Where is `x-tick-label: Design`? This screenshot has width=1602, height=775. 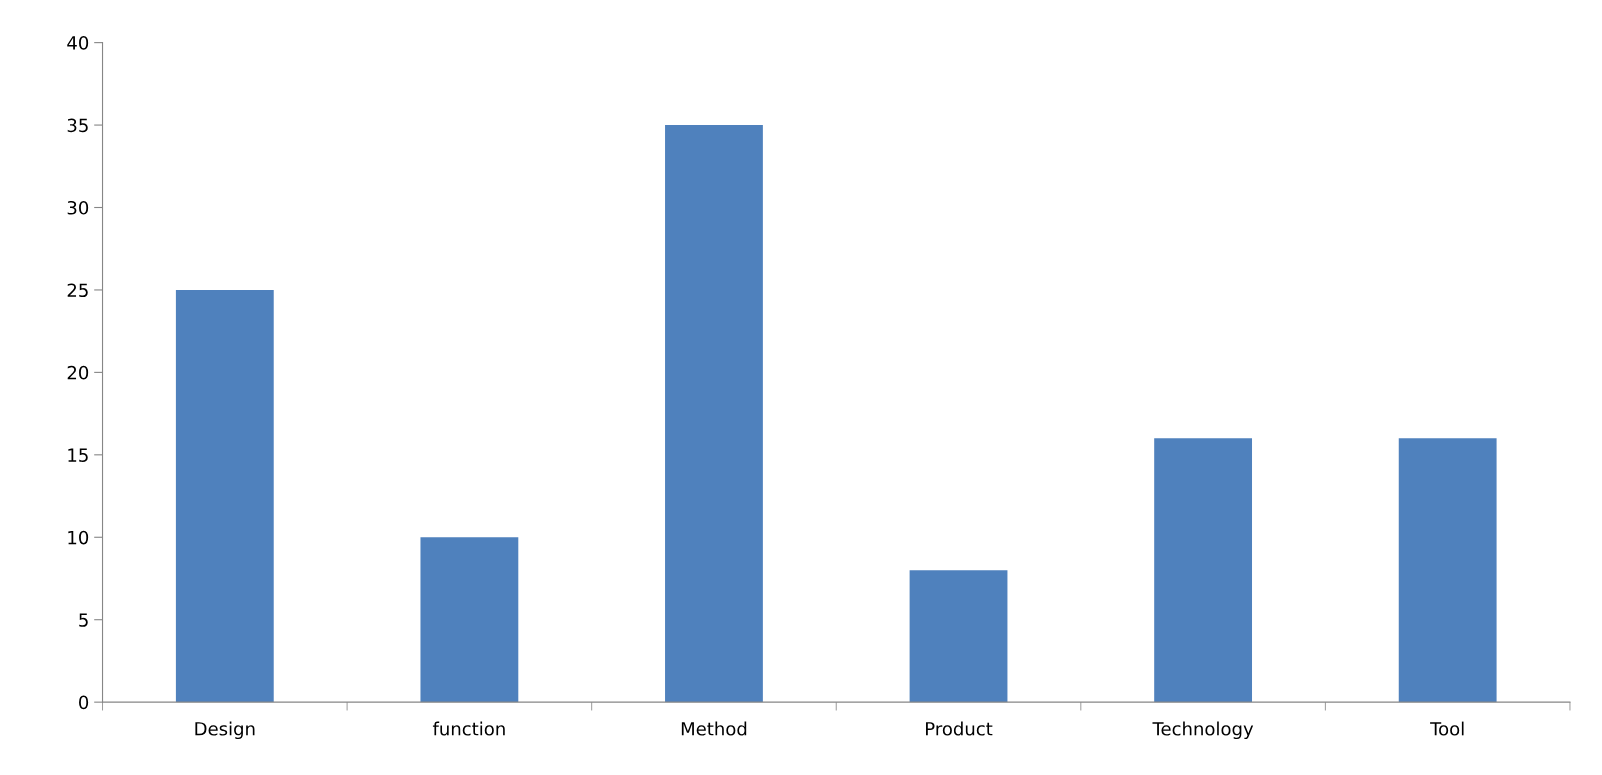
x-tick-label: Design is located at coordinates (225, 730).